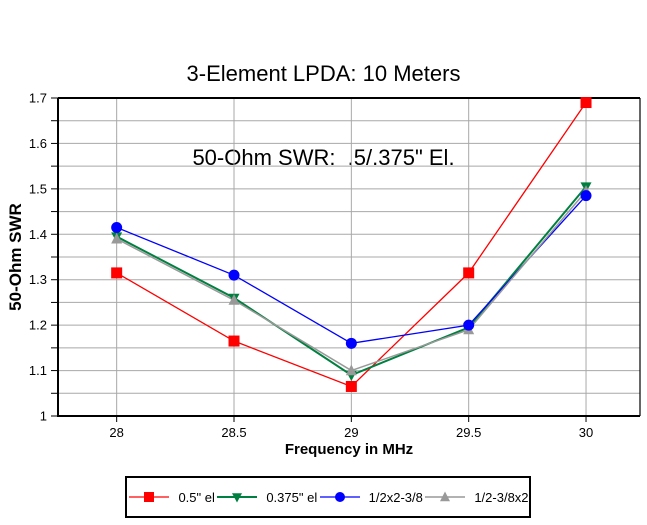  What do you see at coordinates (149, 497) in the screenshot?
I see `legend-marker-square-icon` at bounding box center [149, 497].